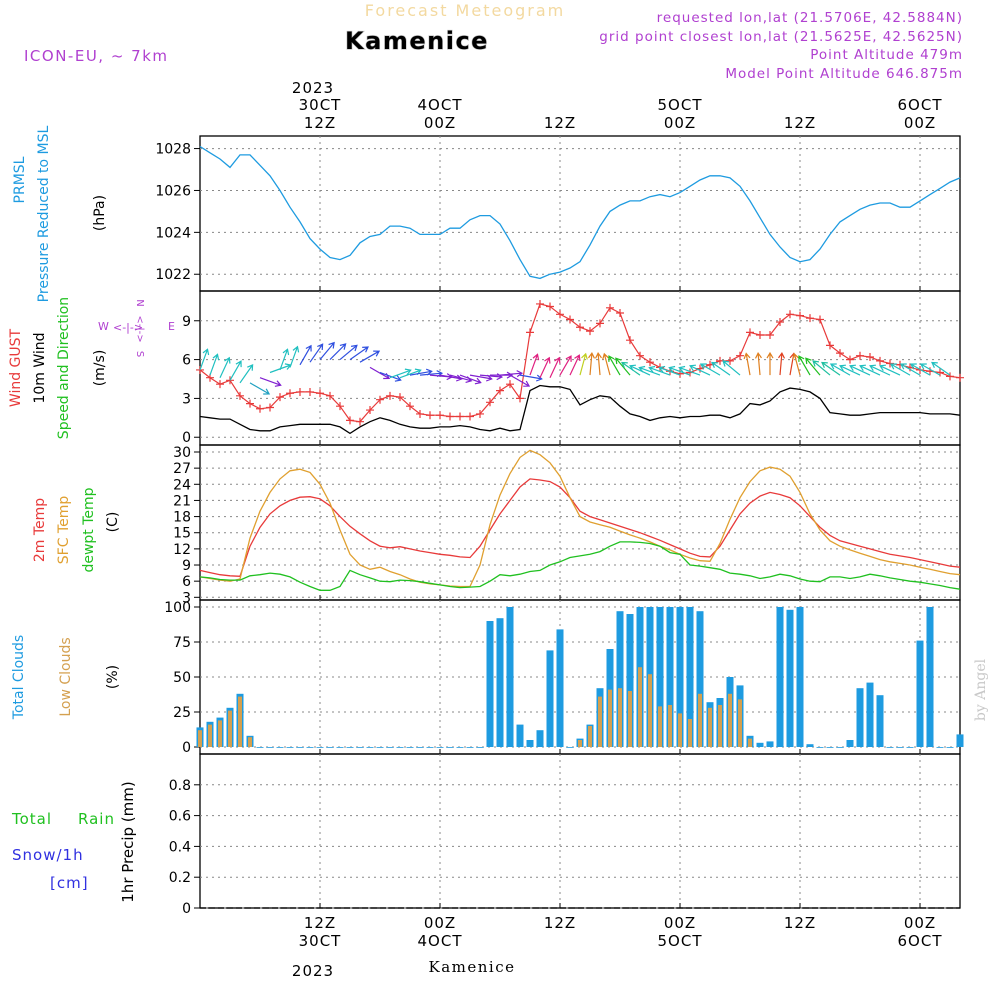  Describe the element at coordinates (177, 608) in the screenshot. I see `clouds-ytick-label: 100` at that location.